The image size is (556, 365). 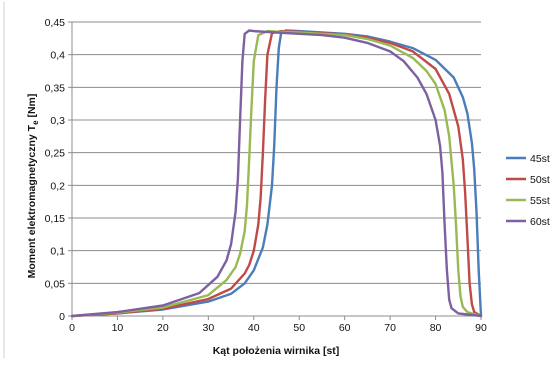 What do you see at coordinates (436, 328) in the screenshot?
I see `x-tick-label: 80` at bounding box center [436, 328].